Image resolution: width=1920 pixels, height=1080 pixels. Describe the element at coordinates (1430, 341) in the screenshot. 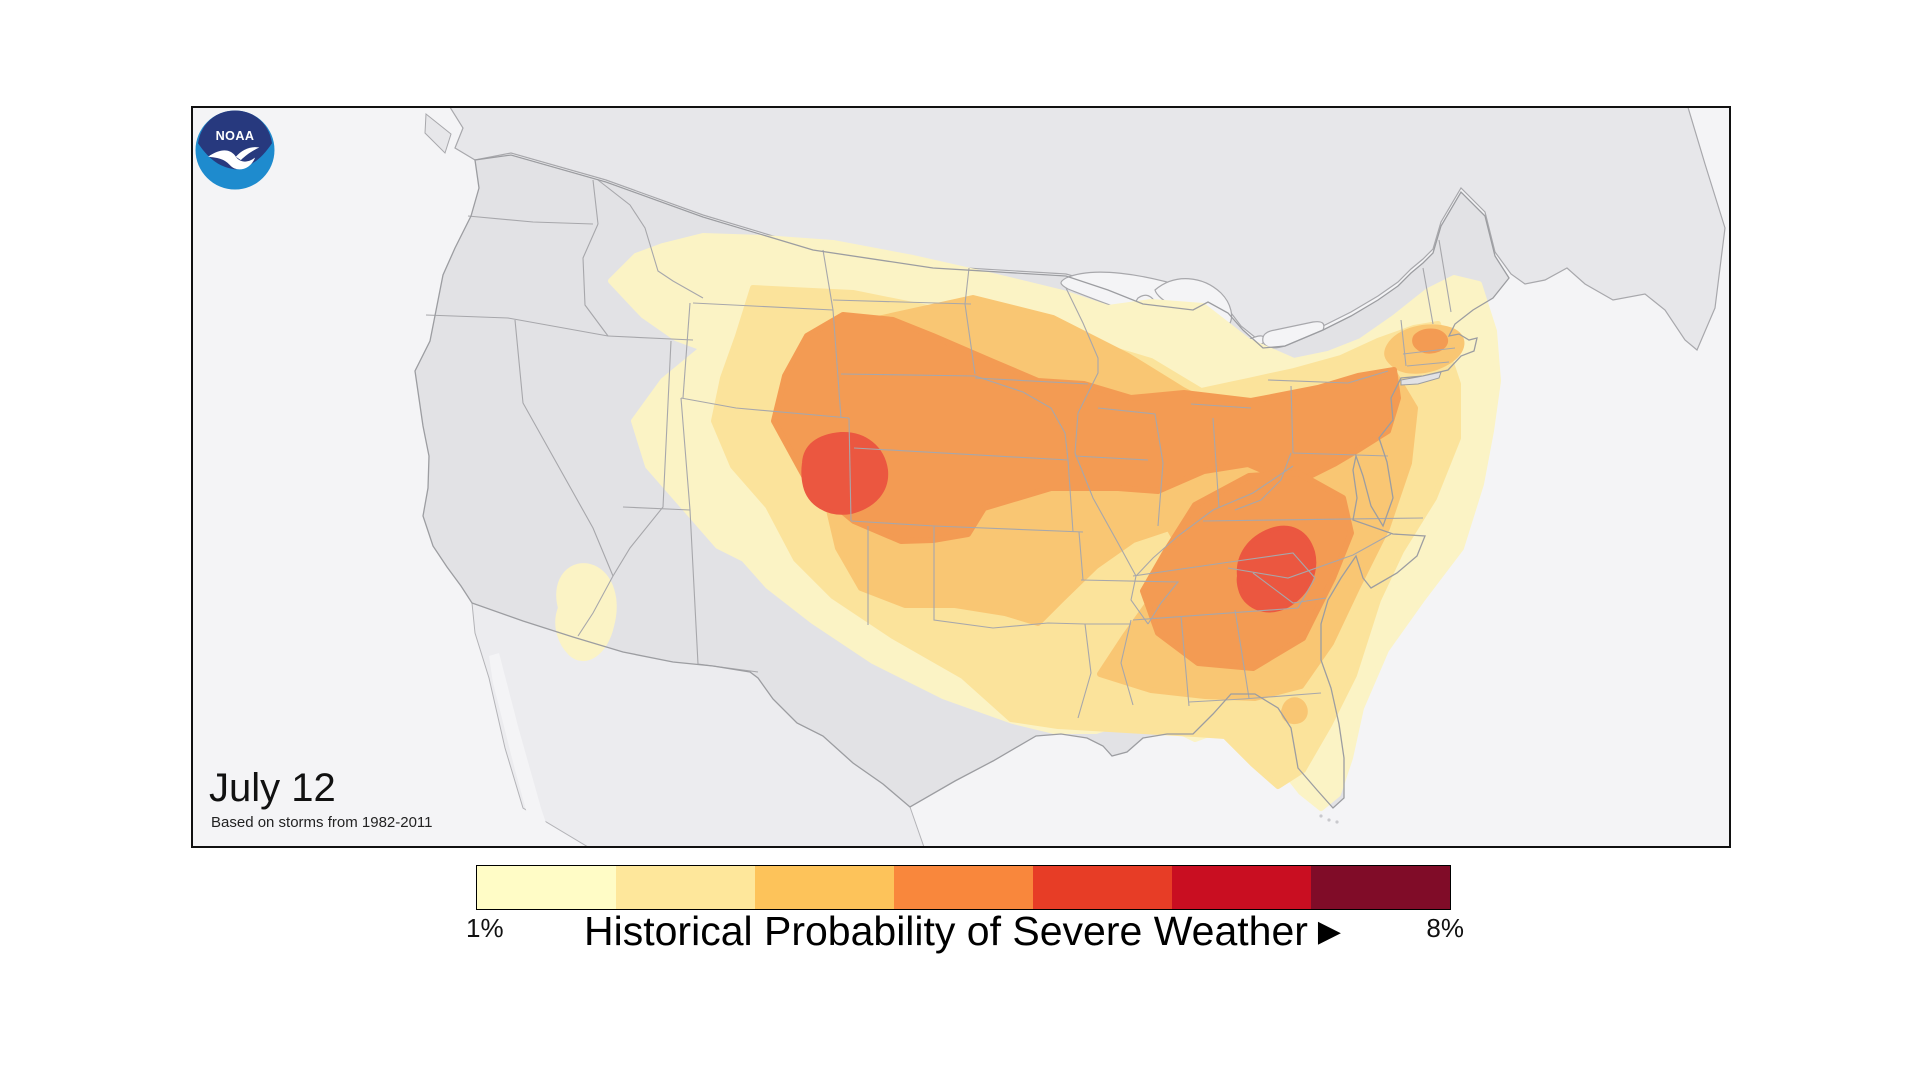

I see `contour-level-4-new-england-blob` at that location.